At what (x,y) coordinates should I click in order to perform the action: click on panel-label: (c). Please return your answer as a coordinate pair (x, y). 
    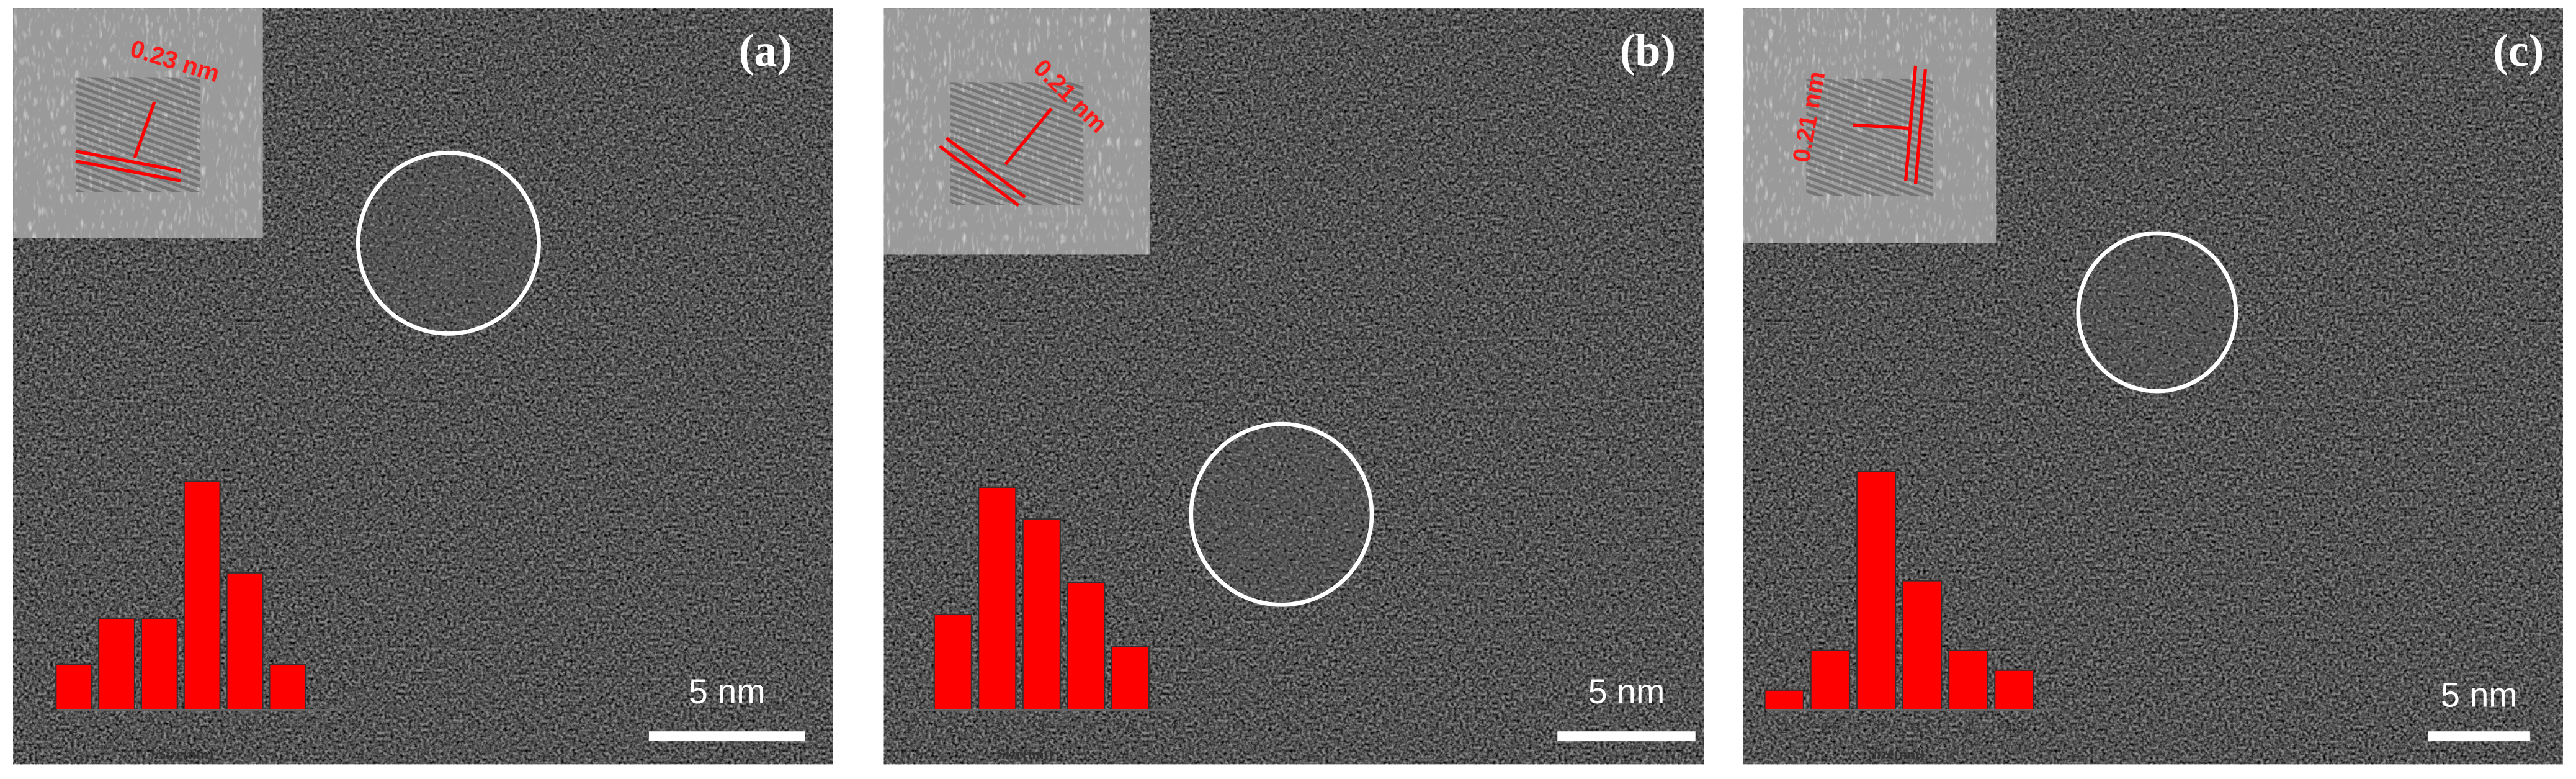
    Looking at the image, I should click on (2518, 51).